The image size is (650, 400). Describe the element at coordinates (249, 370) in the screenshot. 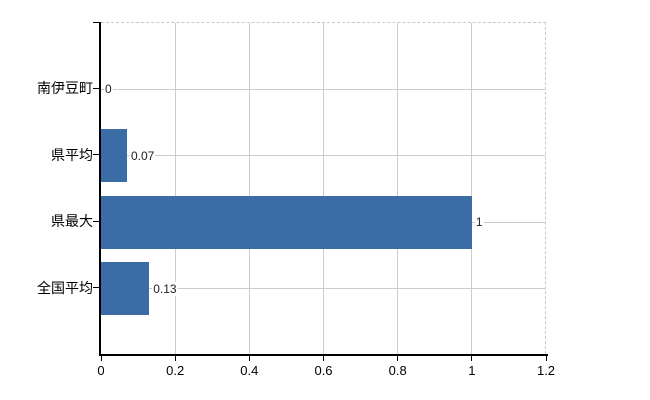

I see `x-tick-label: 0.4` at that location.